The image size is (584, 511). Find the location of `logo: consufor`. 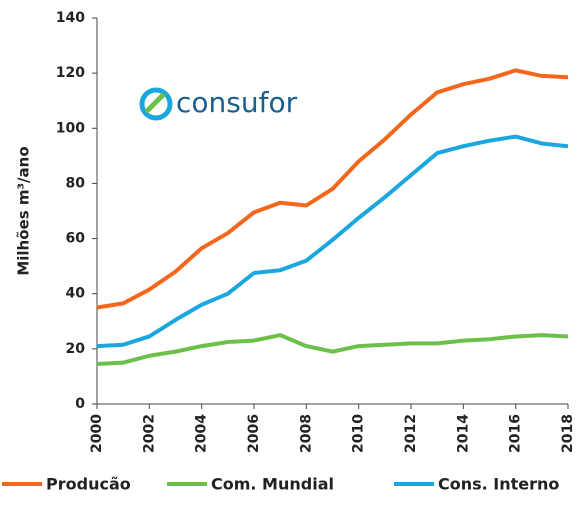

logo: consufor is located at coordinates (236, 104).